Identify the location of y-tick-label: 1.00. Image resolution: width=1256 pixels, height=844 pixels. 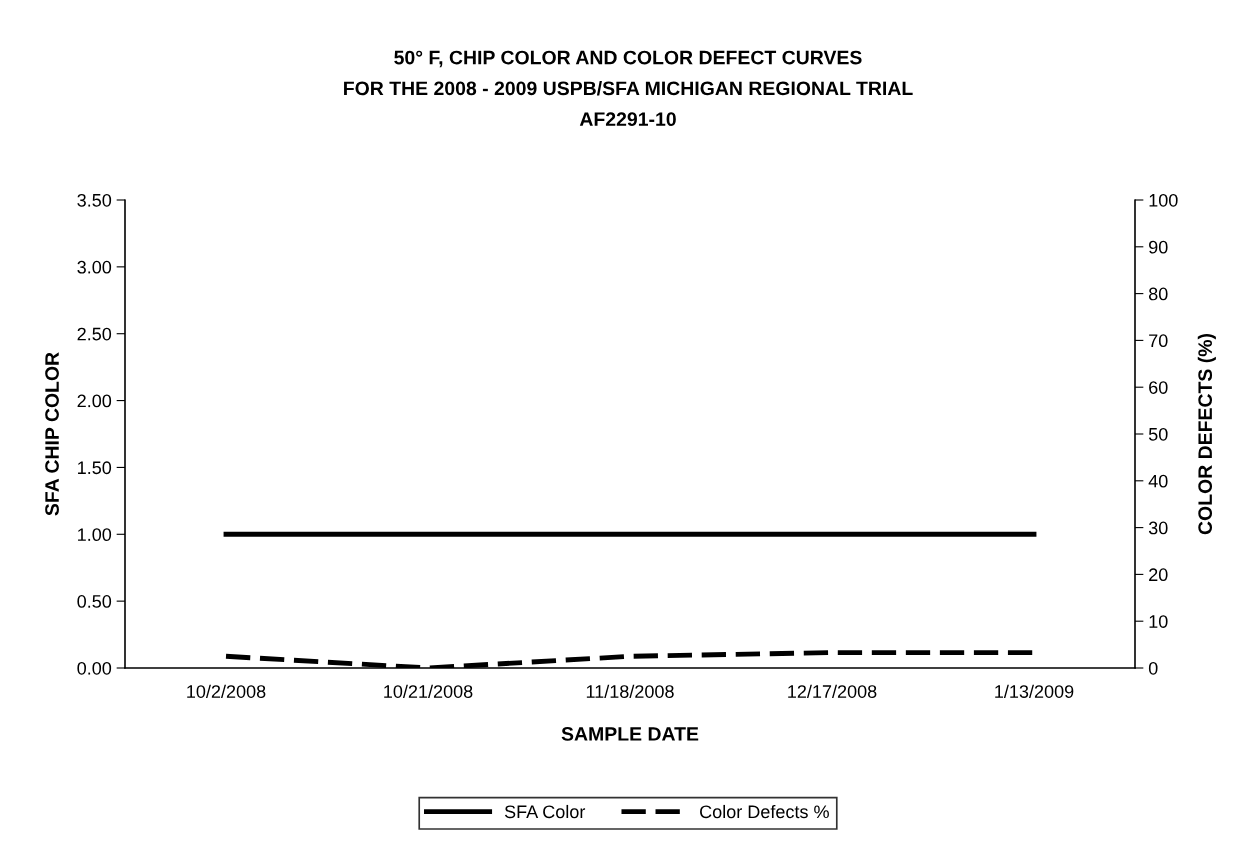
(95, 535).